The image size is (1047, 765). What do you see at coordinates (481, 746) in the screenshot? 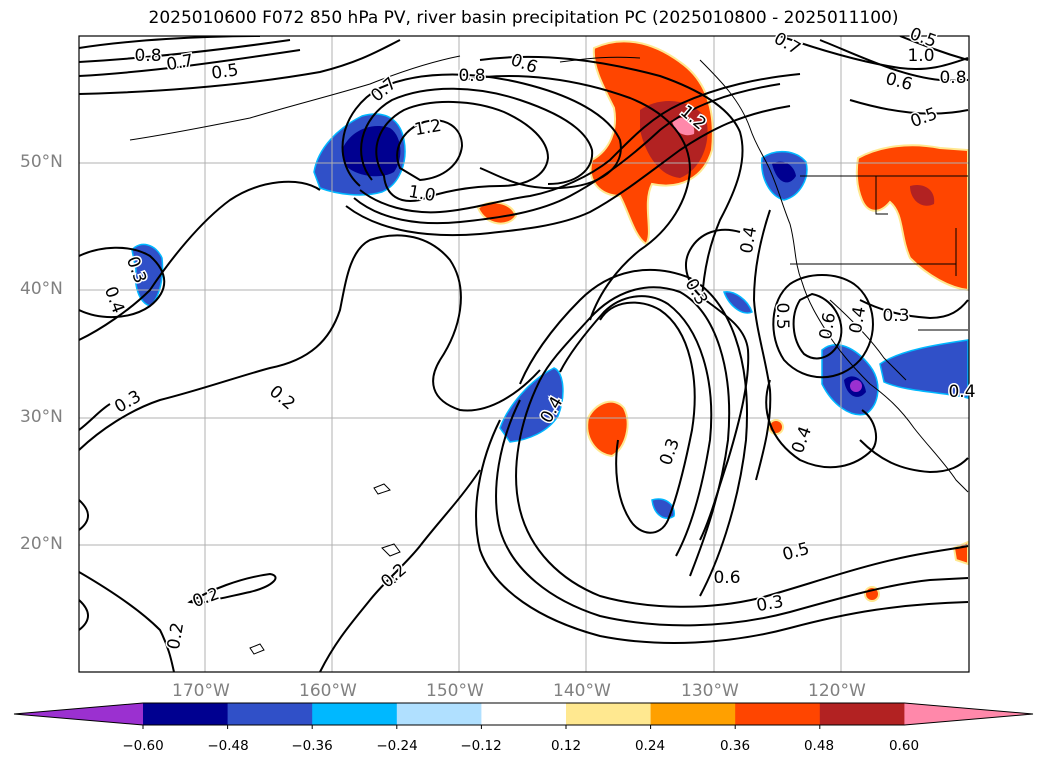
I see `colorbar-tick-label: −0.12` at bounding box center [481, 746].